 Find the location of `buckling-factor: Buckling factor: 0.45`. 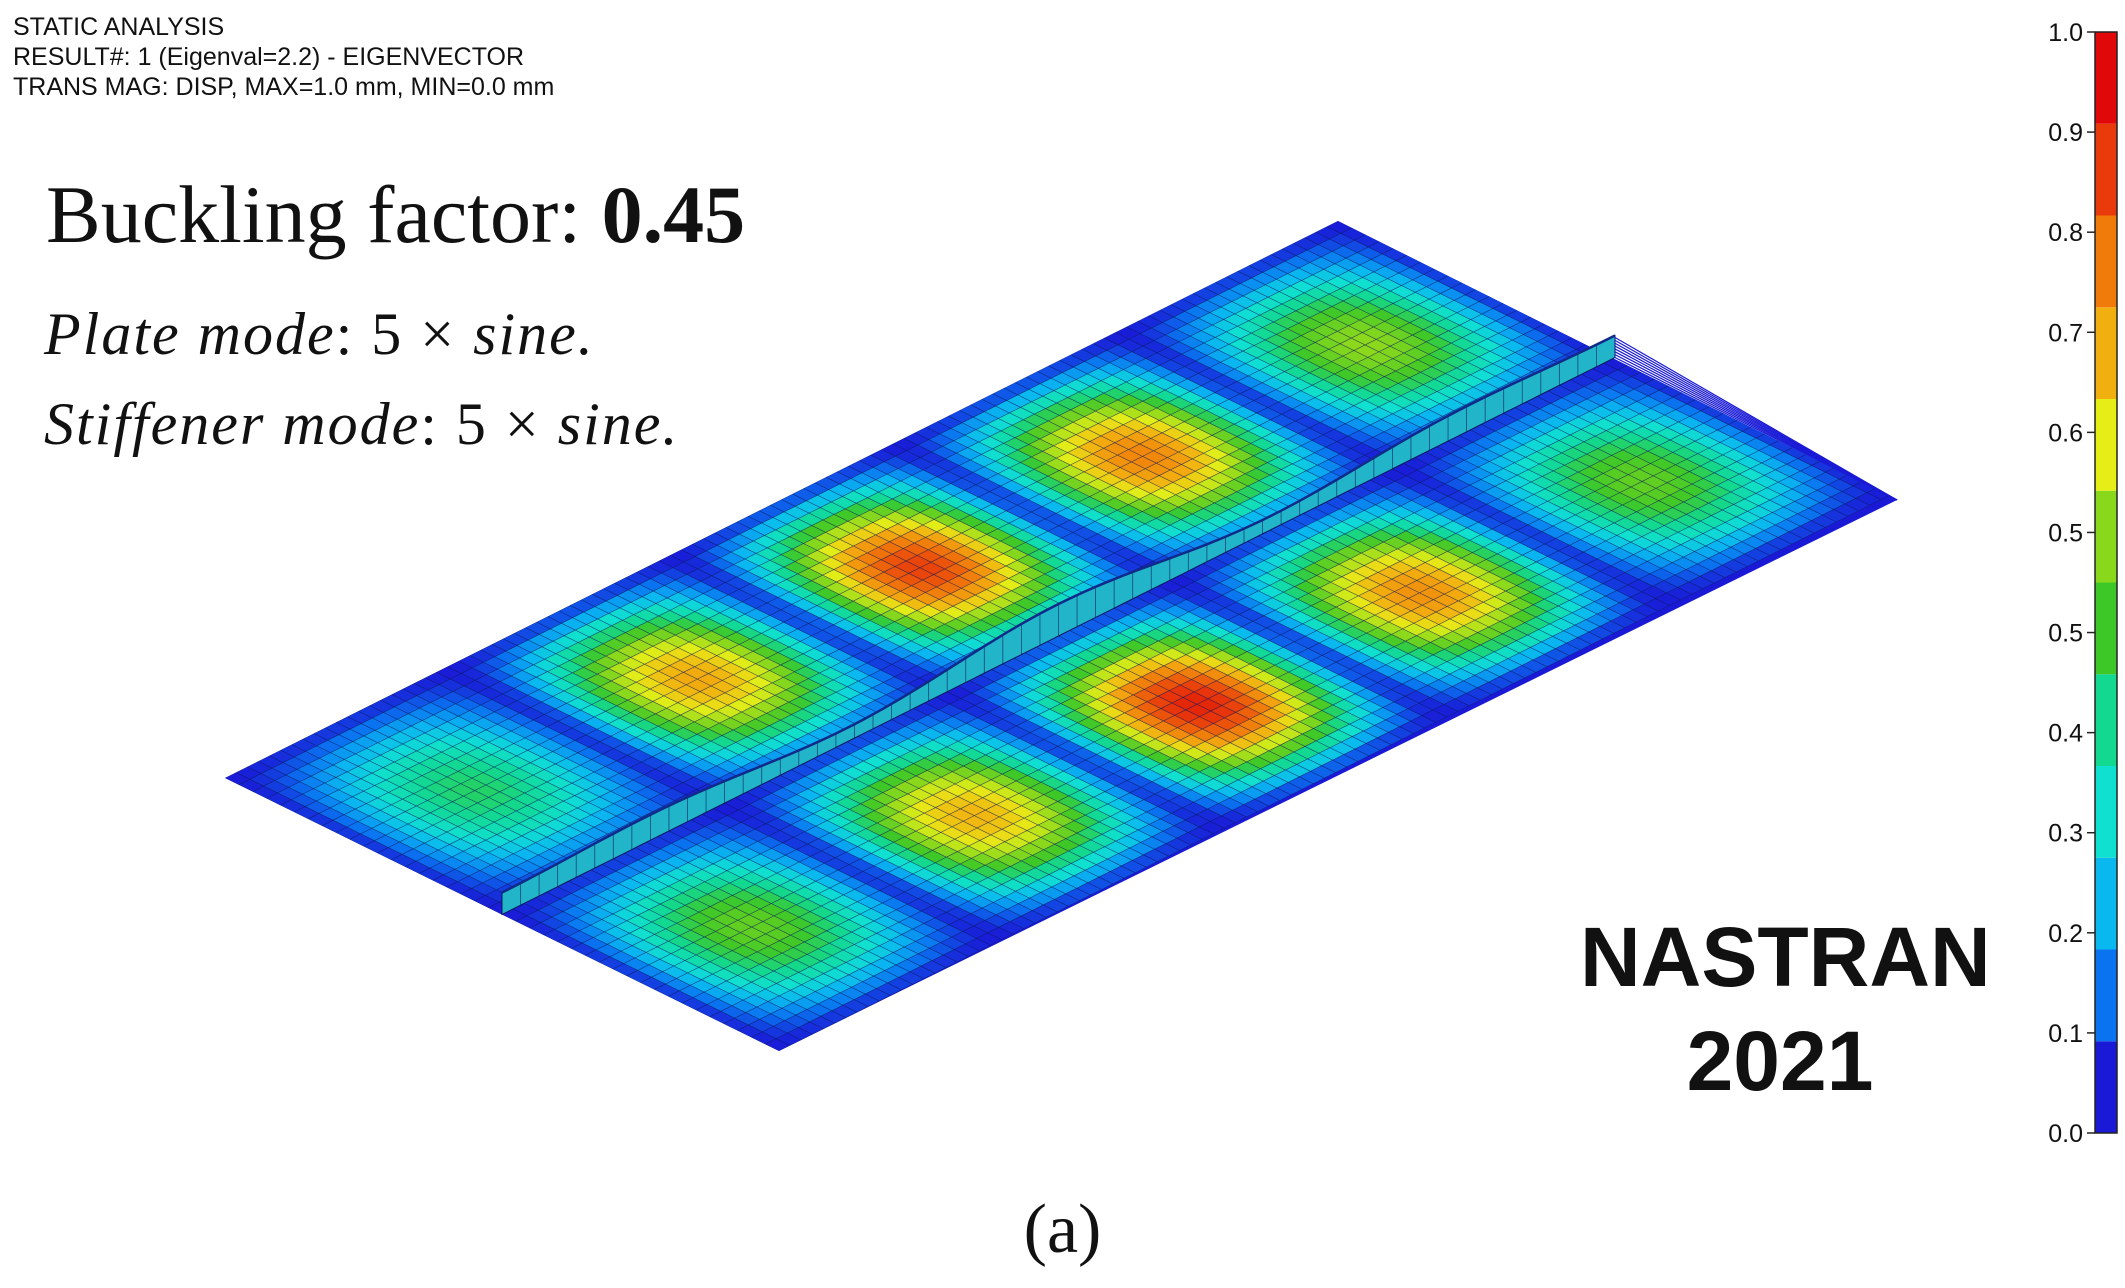

buckling-factor: Buckling factor: 0.45 is located at coordinates (395, 215).